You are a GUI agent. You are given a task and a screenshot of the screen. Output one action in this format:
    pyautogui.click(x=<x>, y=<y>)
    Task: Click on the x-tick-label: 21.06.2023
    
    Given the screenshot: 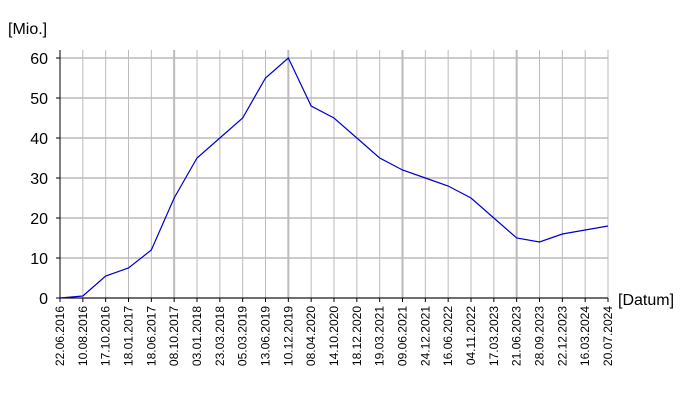 What is the action you would take?
    pyautogui.click(x=517, y=336)
    